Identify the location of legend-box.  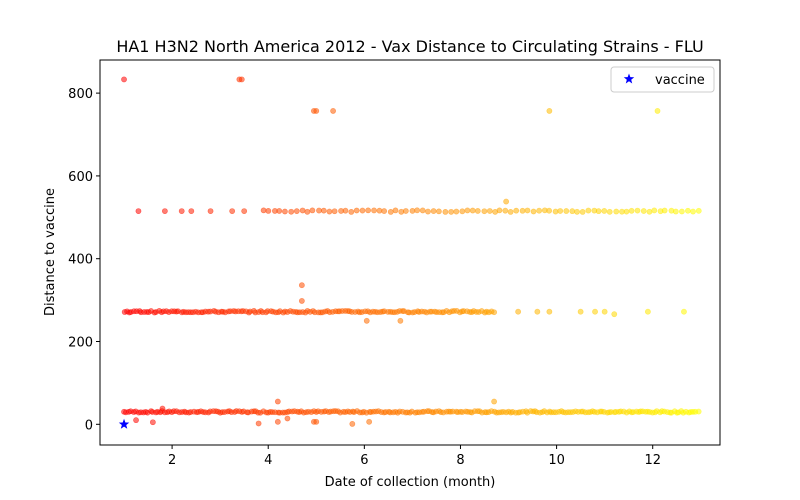
(662, 79).